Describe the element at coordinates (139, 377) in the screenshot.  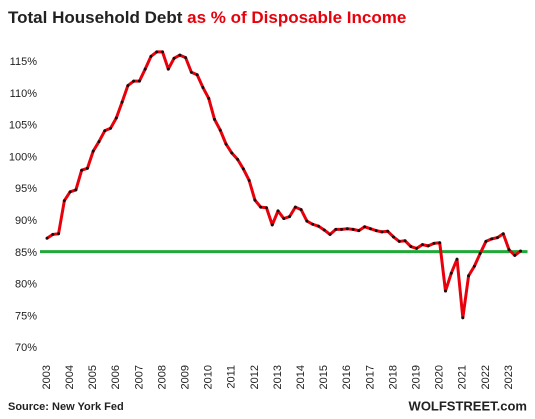
I see `x-tick-label: 2007` at that location.